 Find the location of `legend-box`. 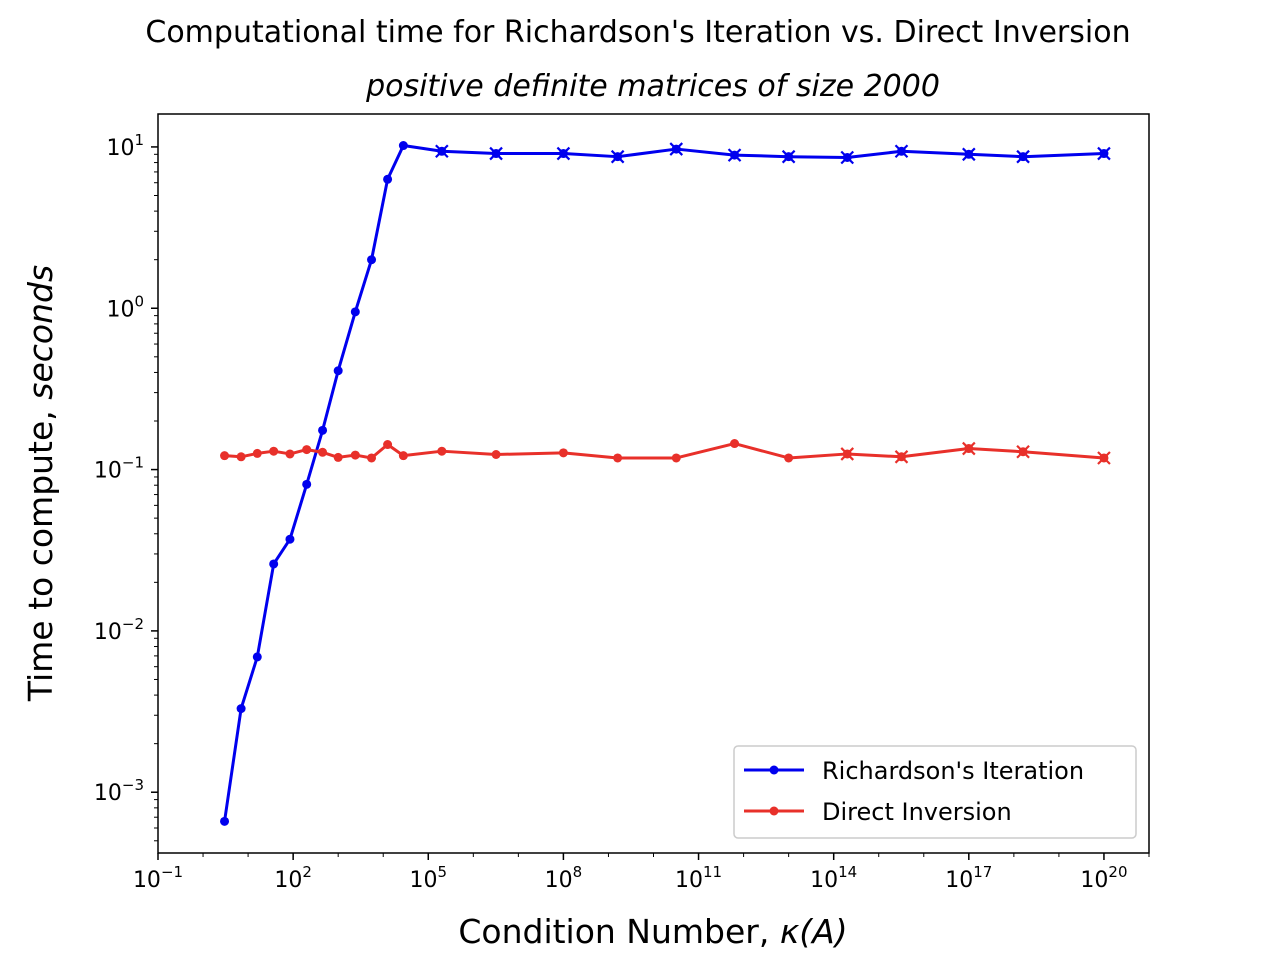

legend-box is located at coordinates (935, 792).